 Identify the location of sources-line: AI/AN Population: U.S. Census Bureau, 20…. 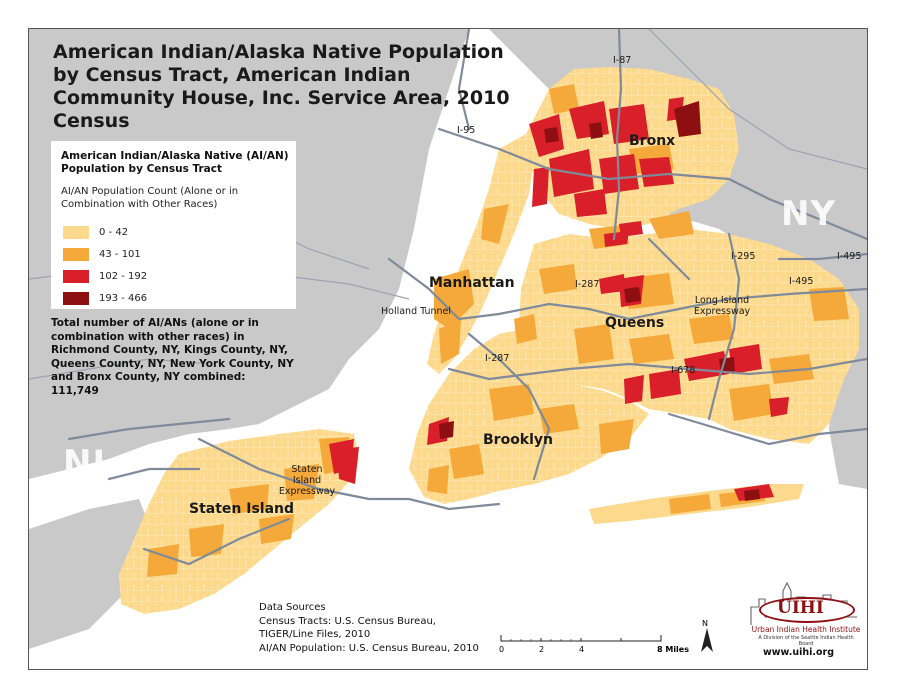
(369, 648).